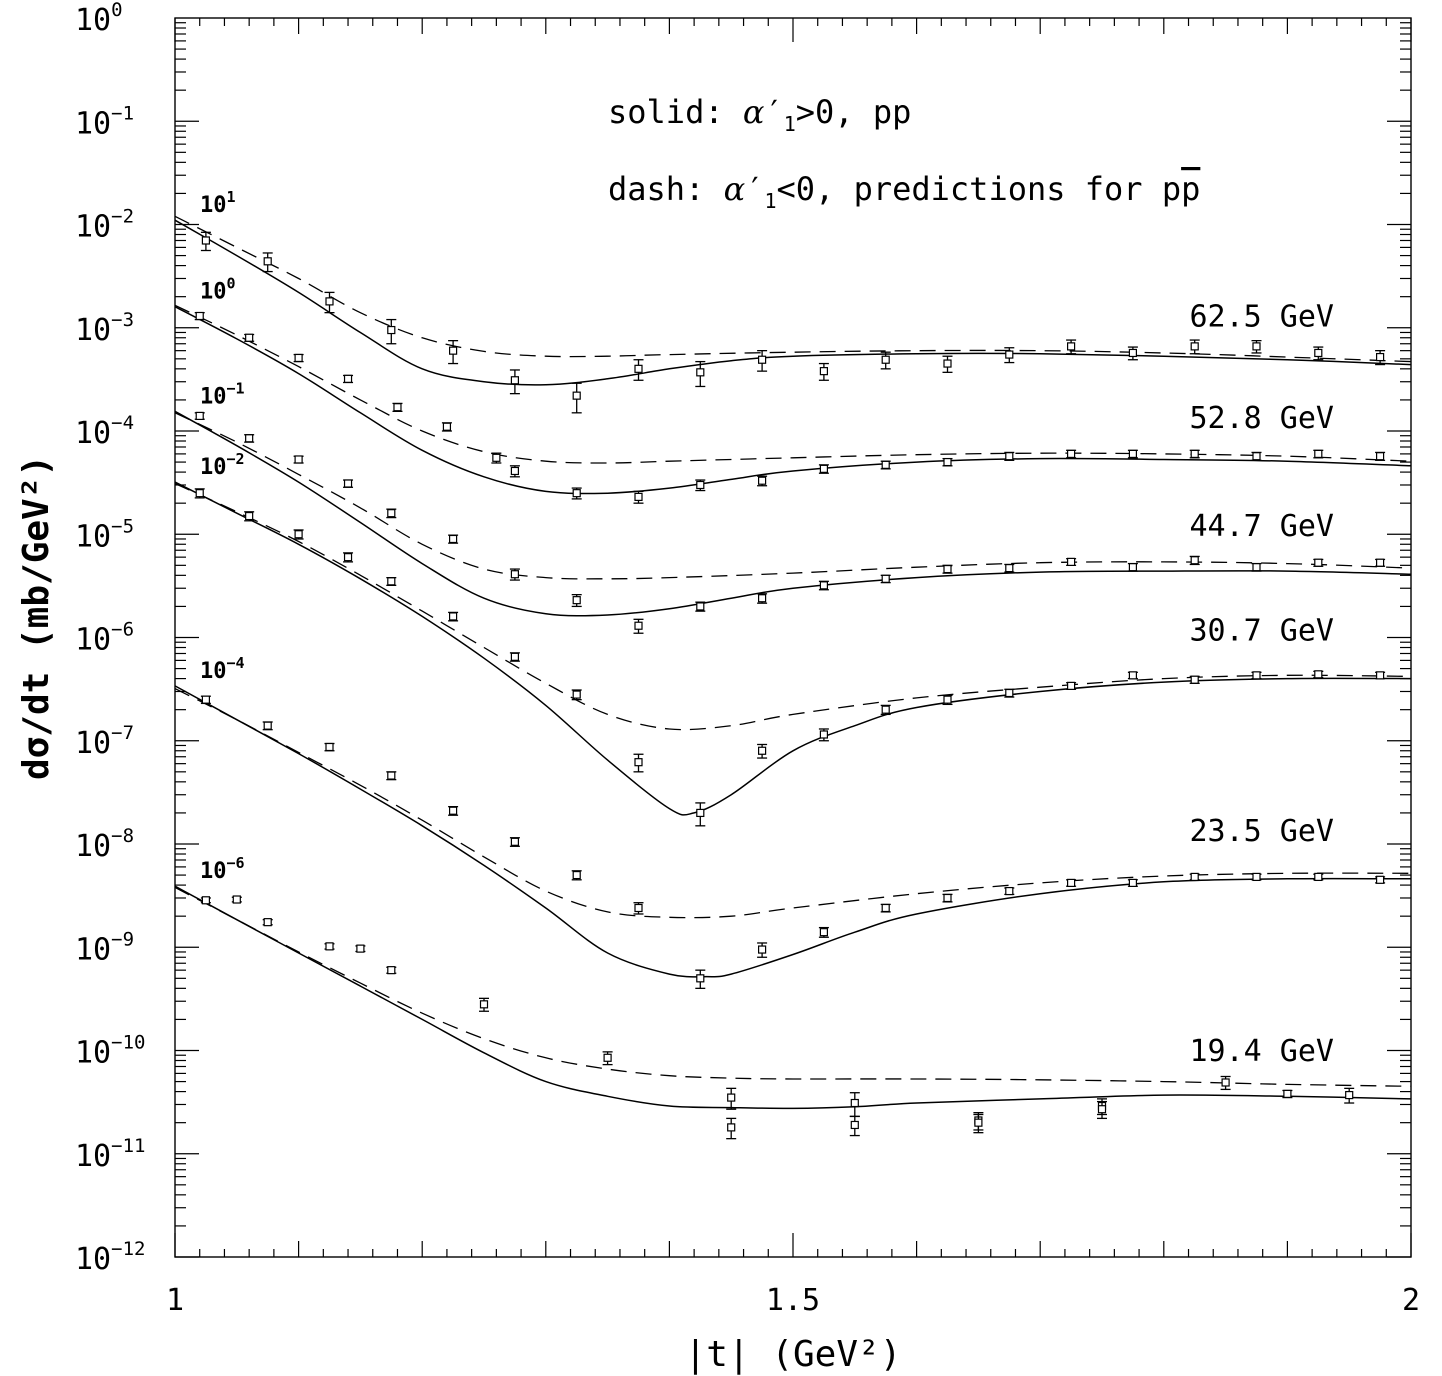  I want to click on scale-factor-label: 10⁻⁶, so click(222, 869).